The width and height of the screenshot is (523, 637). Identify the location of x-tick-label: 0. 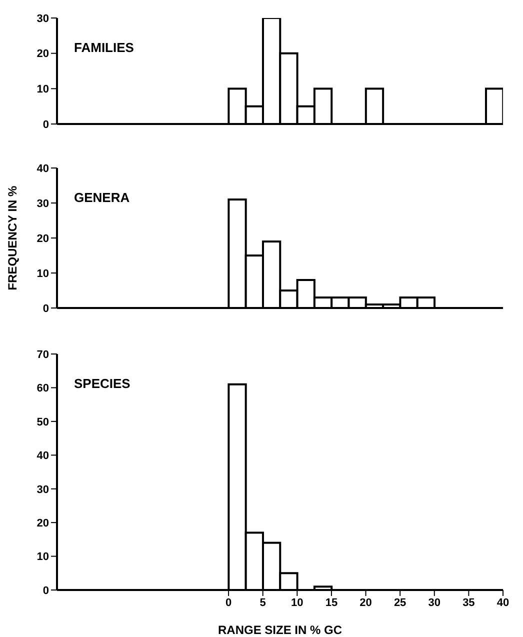
(228, 602).